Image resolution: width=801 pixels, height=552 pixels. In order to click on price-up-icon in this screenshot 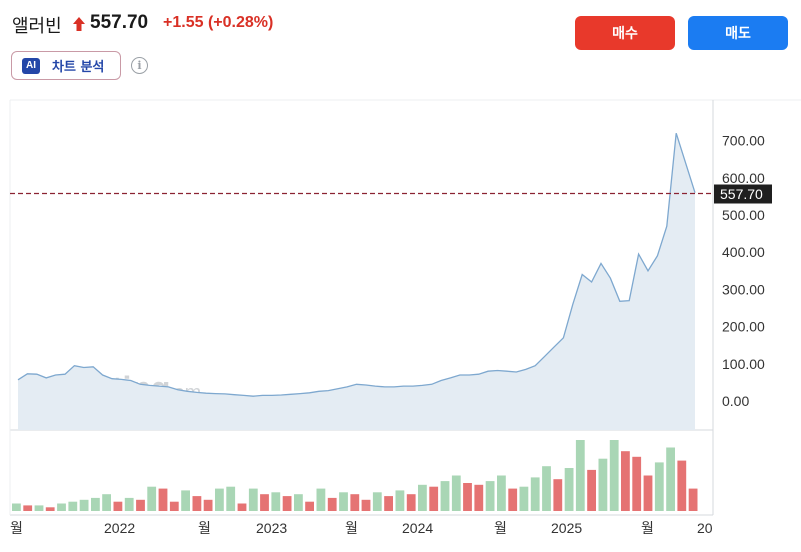, I will do `click(79, 24)`.